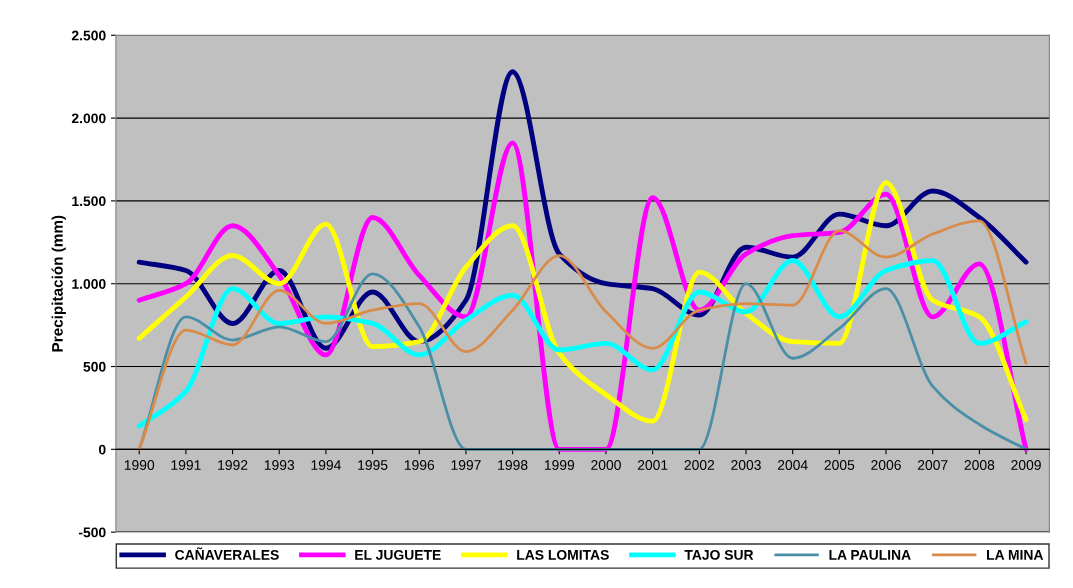 The image size is (1073, 588). I want to click on y-tick-label: 2.500, so click(88, 35).